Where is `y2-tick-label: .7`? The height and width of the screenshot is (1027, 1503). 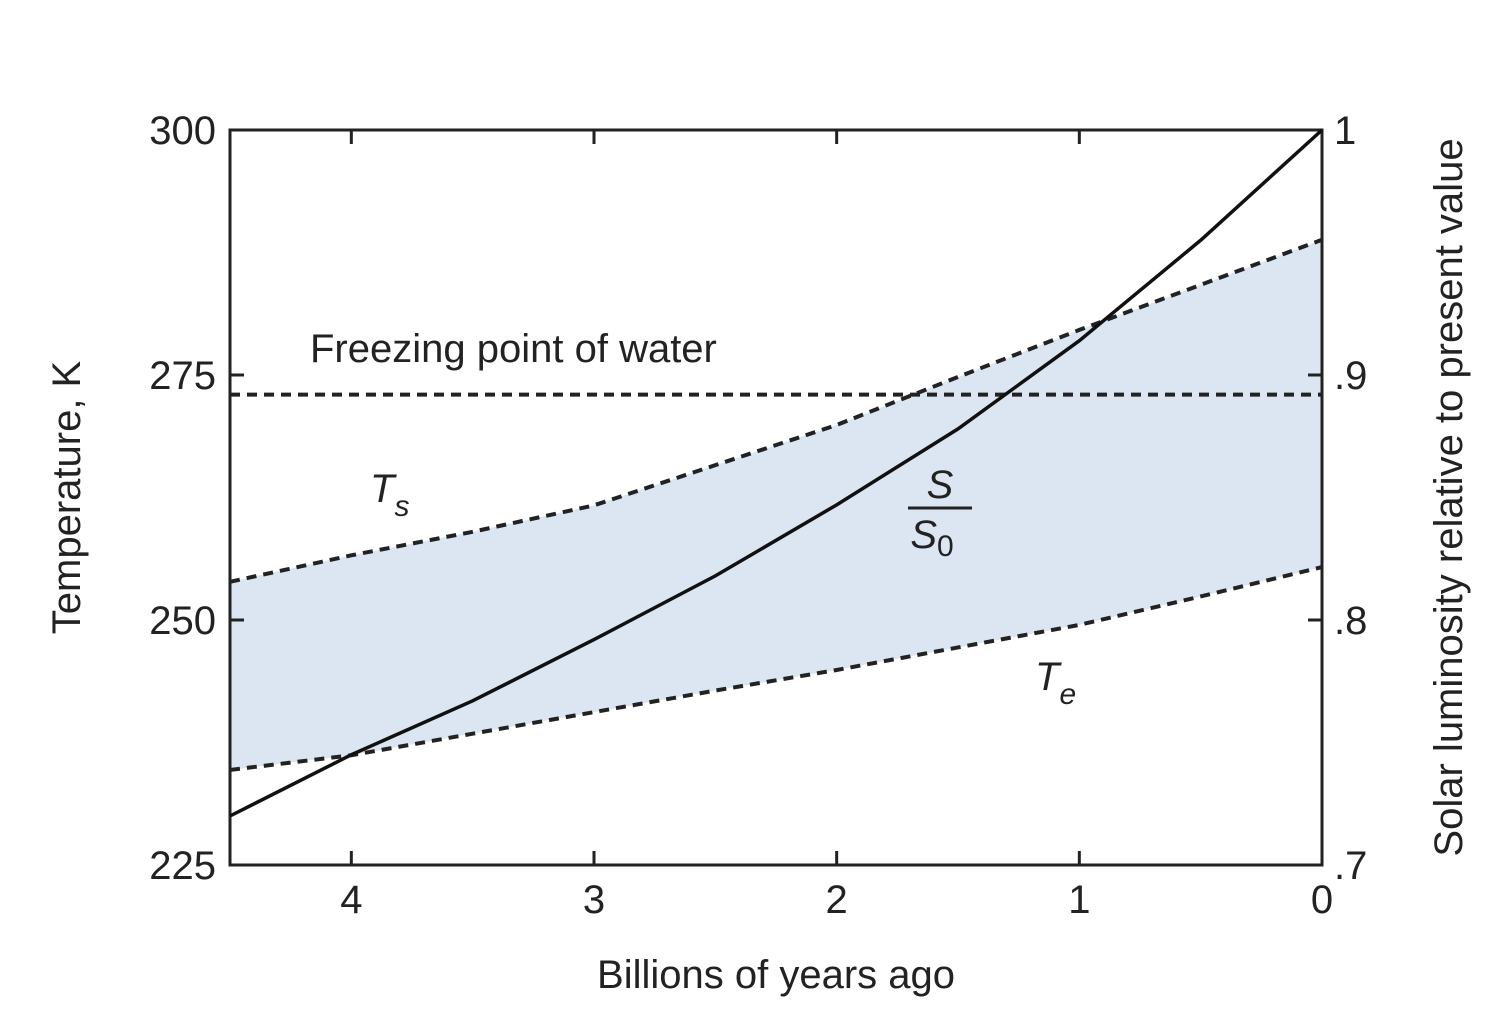
y2-tick-label: .7 is located at coordinates (1350, 866).